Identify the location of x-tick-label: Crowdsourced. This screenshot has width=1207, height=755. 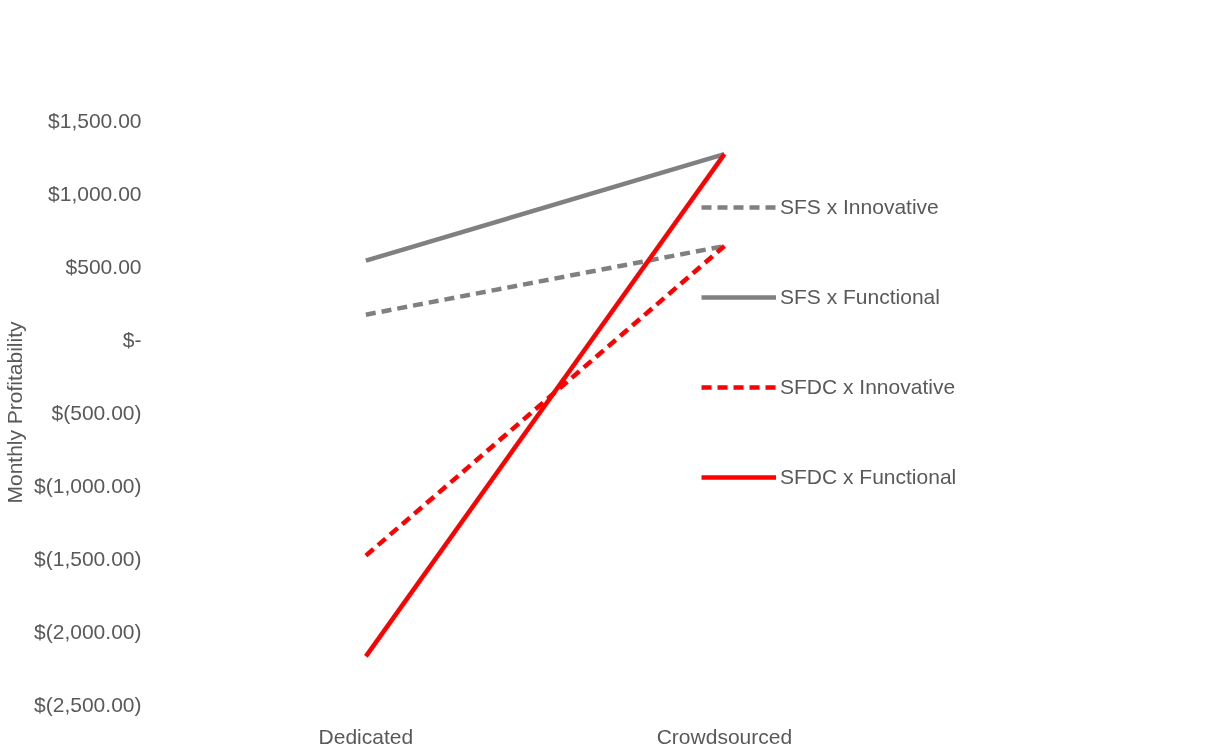
(724, 736).